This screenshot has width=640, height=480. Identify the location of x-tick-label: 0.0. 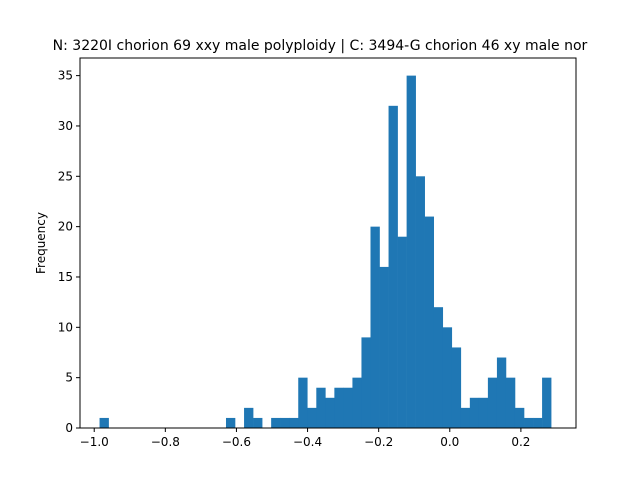
(449, 442).